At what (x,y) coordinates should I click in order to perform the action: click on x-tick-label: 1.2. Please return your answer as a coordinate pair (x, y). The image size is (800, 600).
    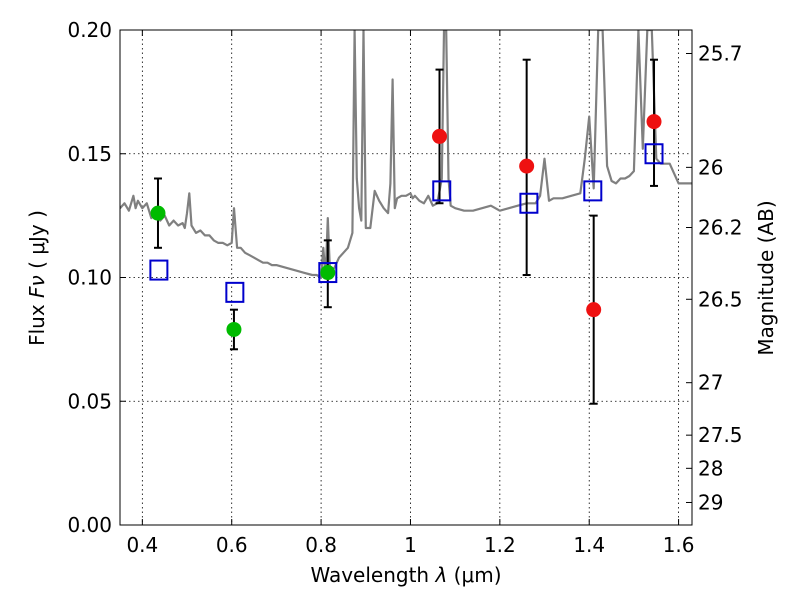
    Looking at the image, I should click on (500, 545).